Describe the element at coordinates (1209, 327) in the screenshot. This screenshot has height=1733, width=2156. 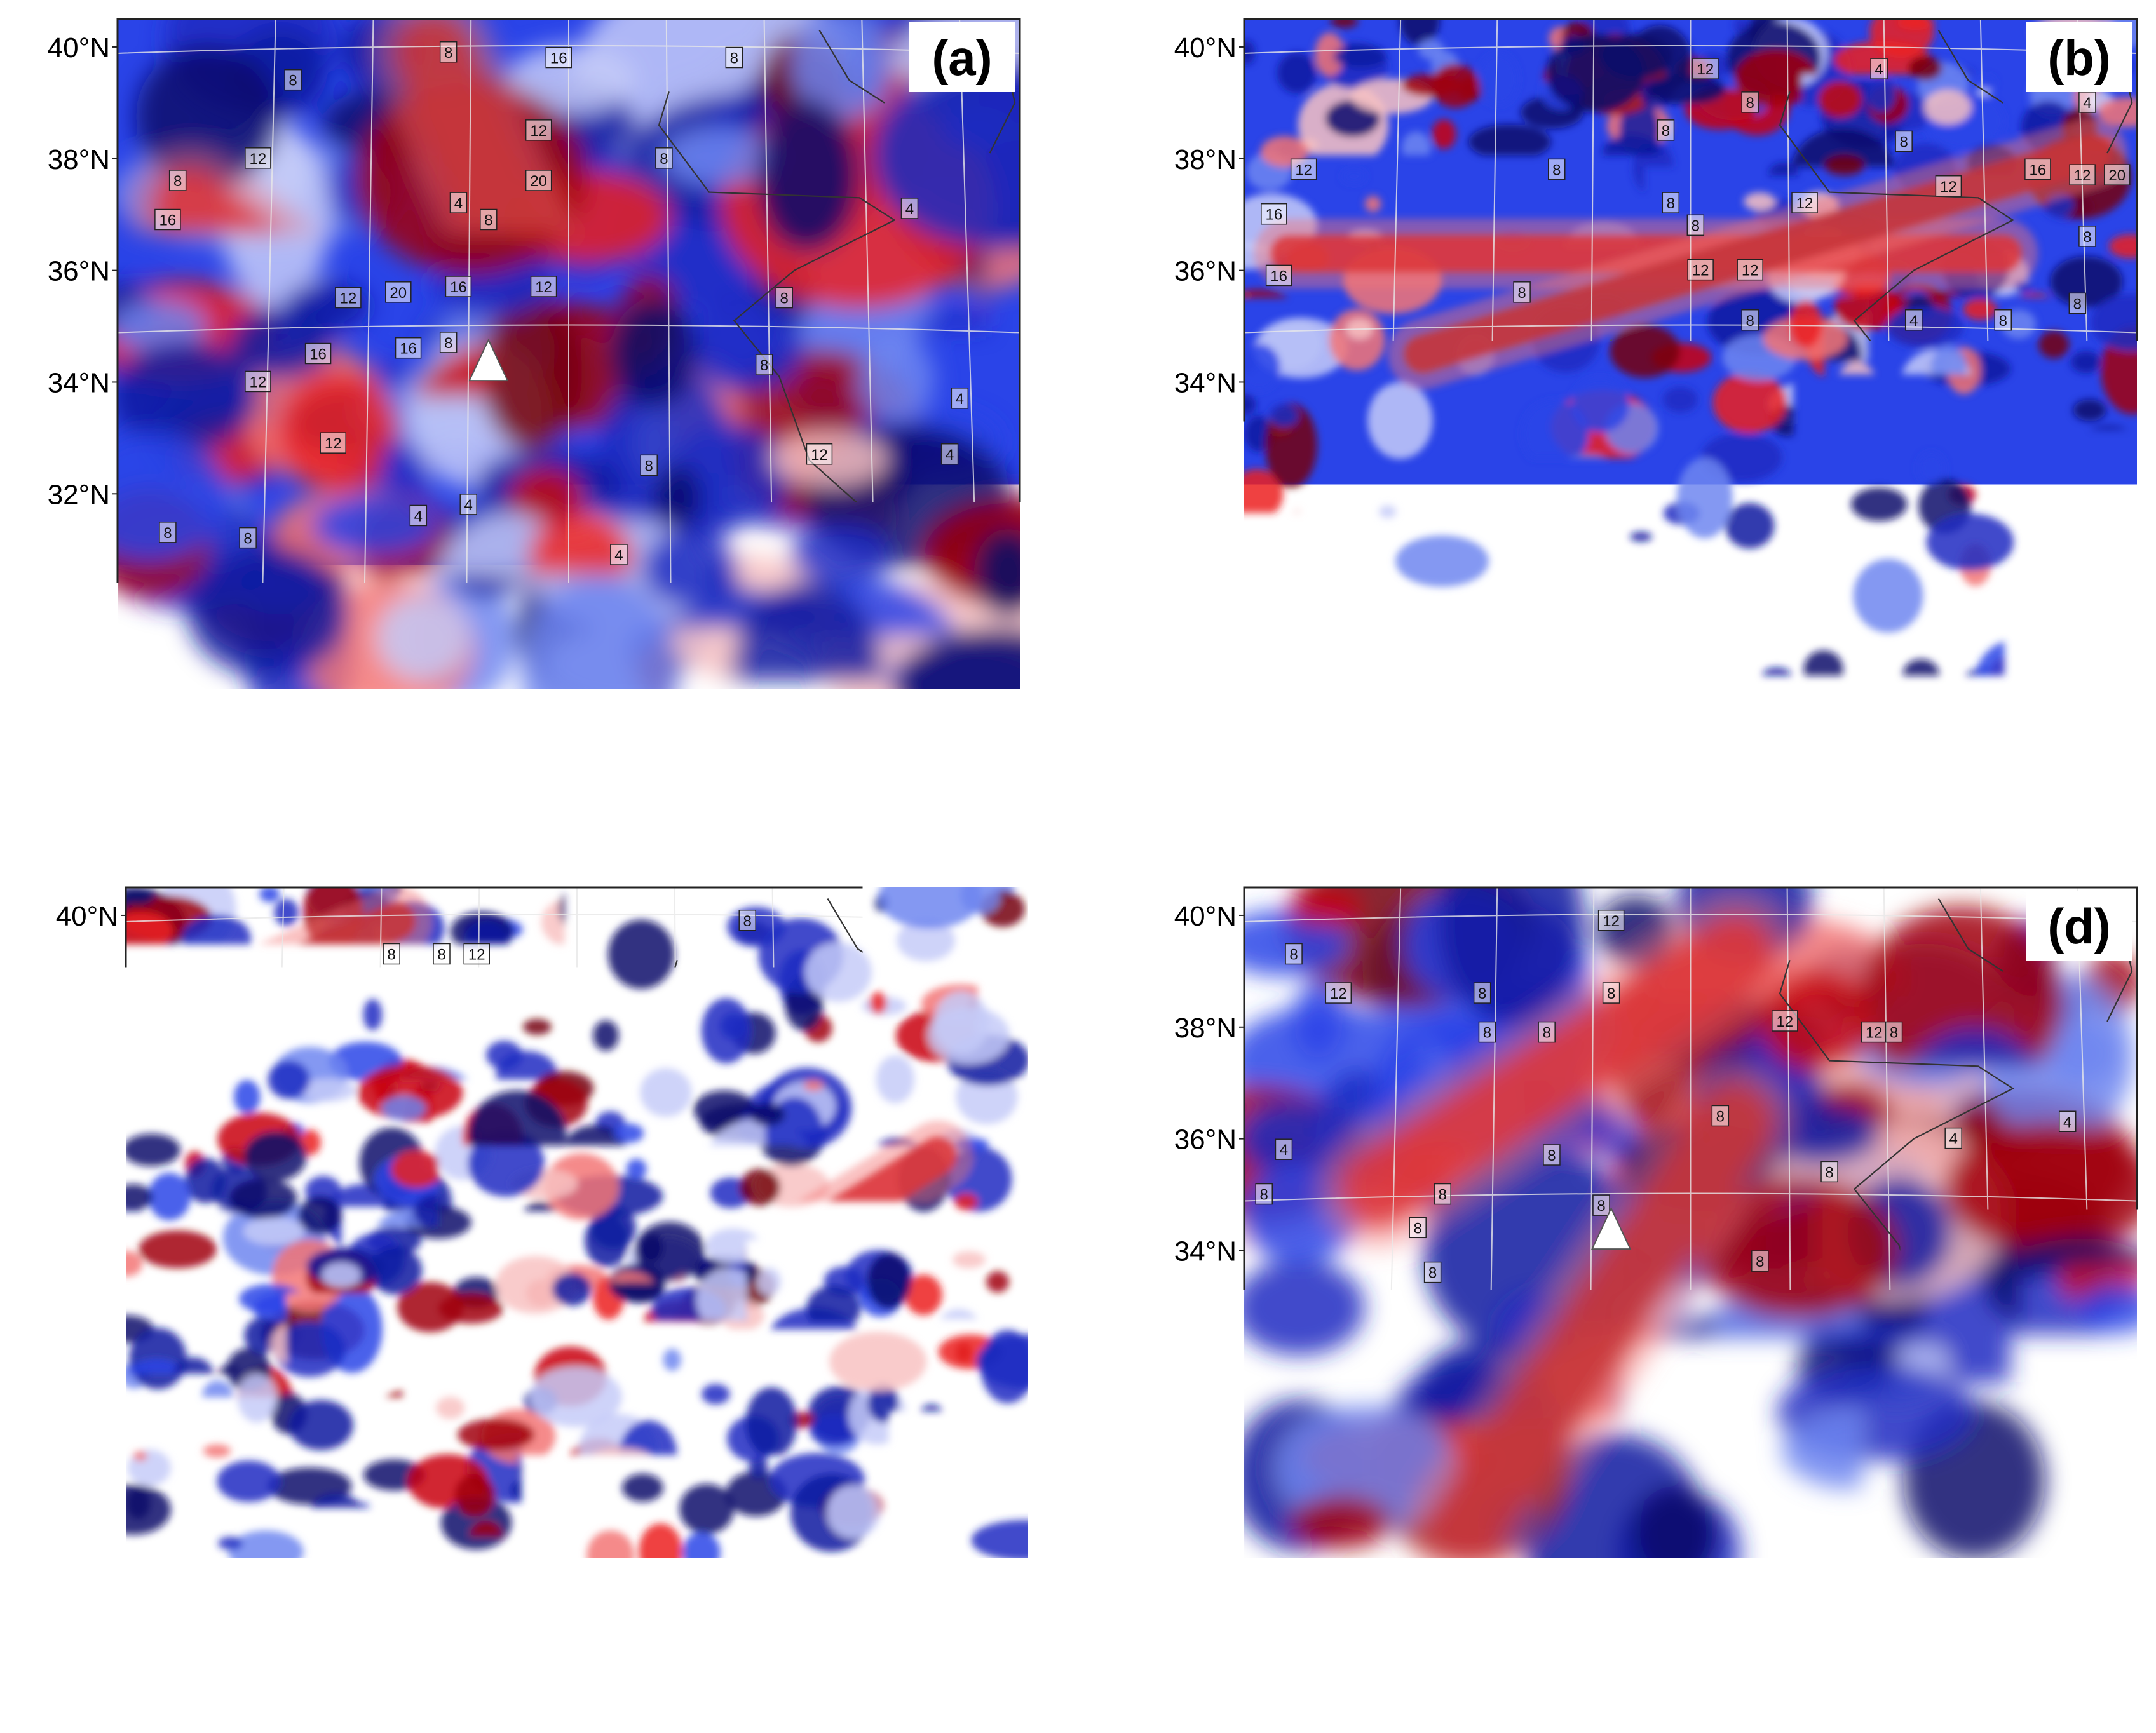
I see `latitude-labels: 40°N 38°N 36°N 34°N 32°N 30°N` at that location.